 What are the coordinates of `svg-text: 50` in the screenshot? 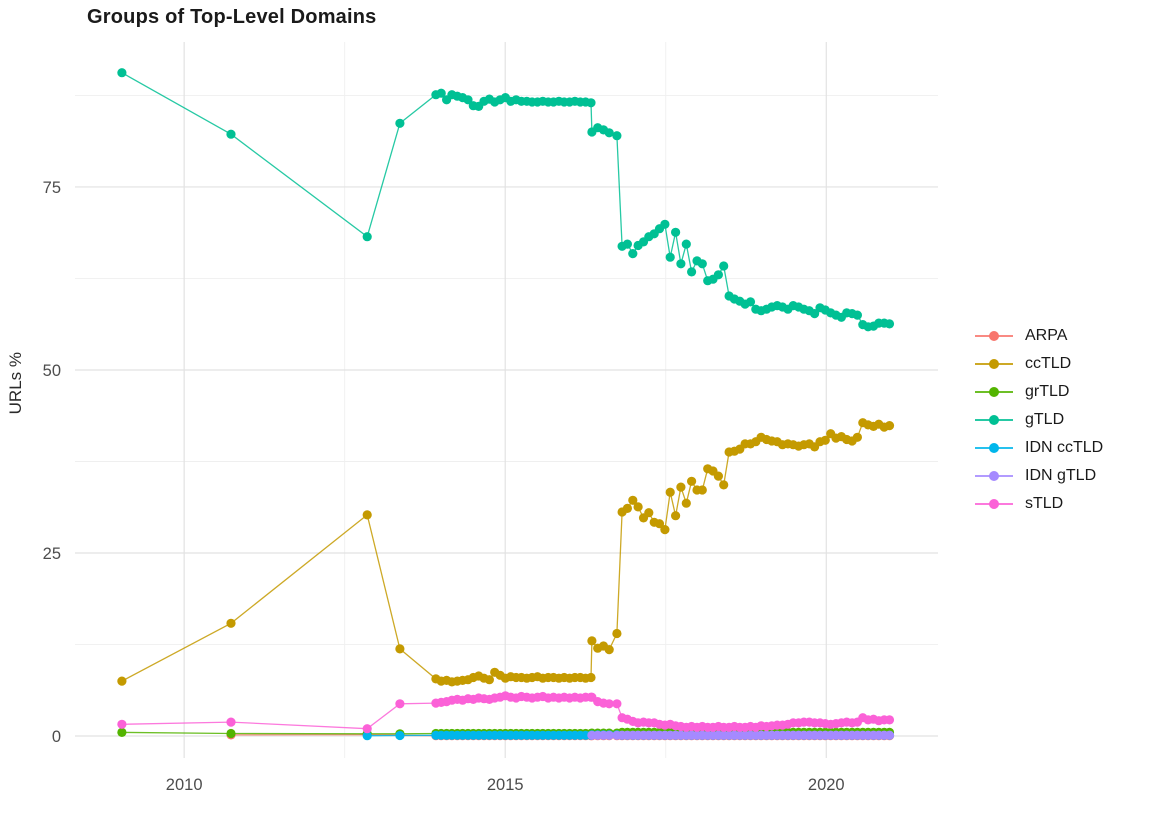 It's located at (52, 371).